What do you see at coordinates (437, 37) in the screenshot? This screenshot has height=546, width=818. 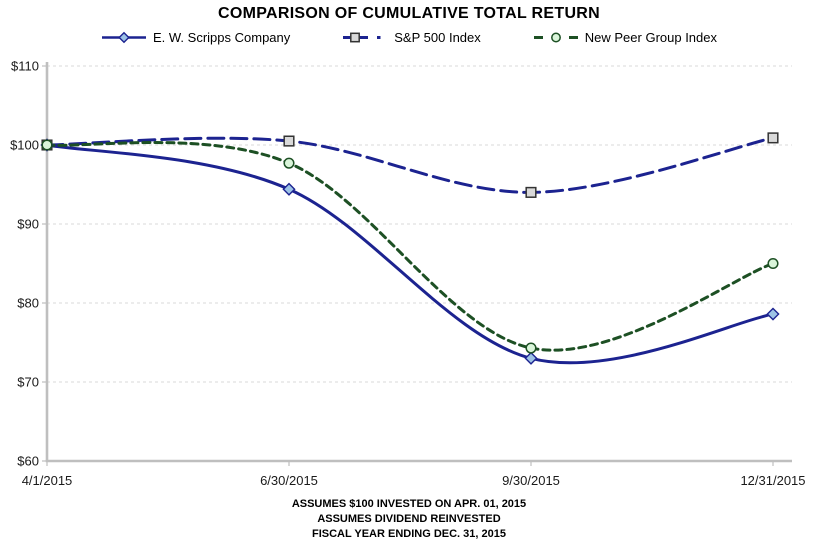 I see `legend-label-sp500: S&P 500 Index` at bounding box center [437, 37].